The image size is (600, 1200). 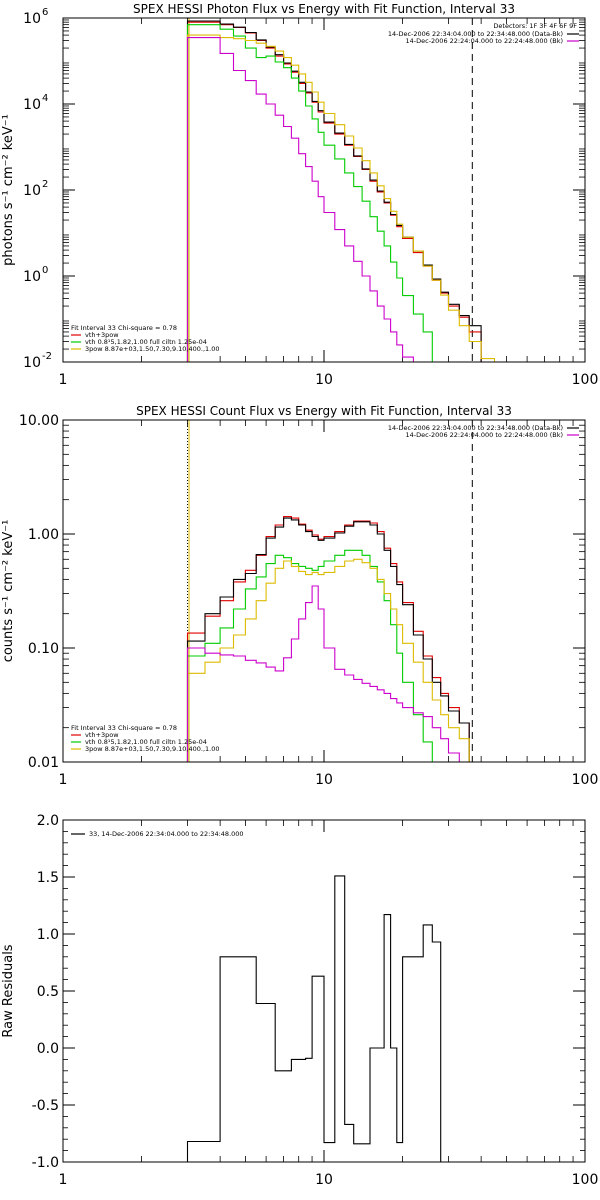 What do you see at coordinates (48, 935) in the screenshot?
I see `y-tick-label: 1.0` at bounding box center [48, 935].